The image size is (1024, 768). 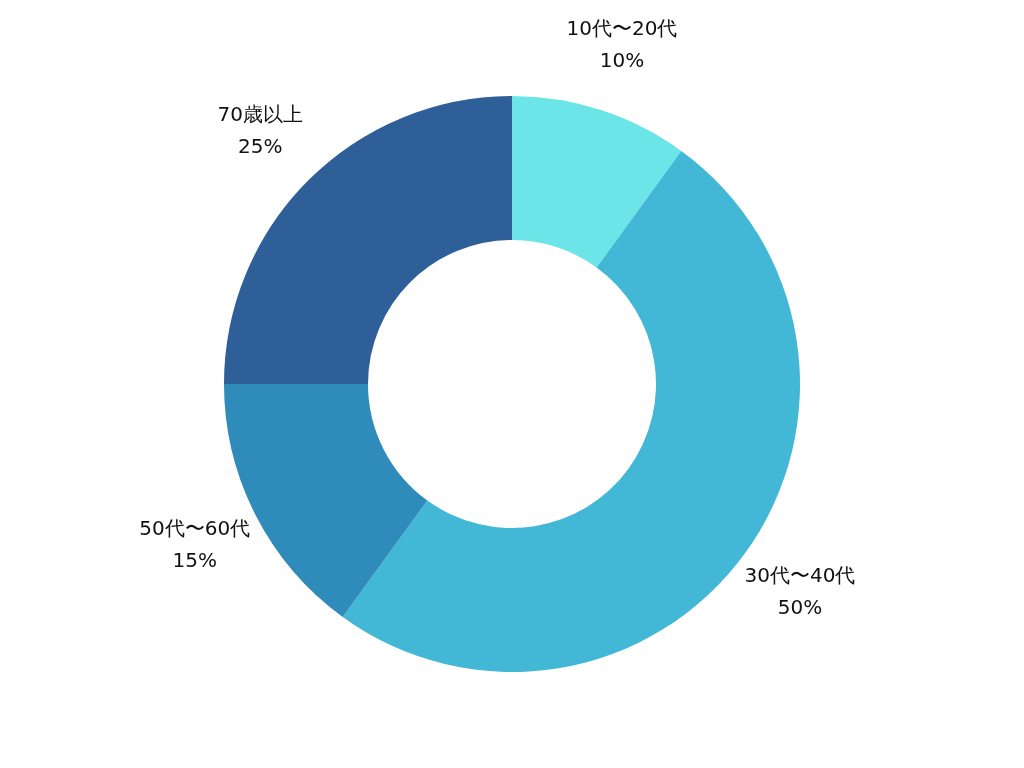 What do you see at coordinates (260, 146) in the screenshot?
I see `data-label: 25%` at bounding box center [260, 146].